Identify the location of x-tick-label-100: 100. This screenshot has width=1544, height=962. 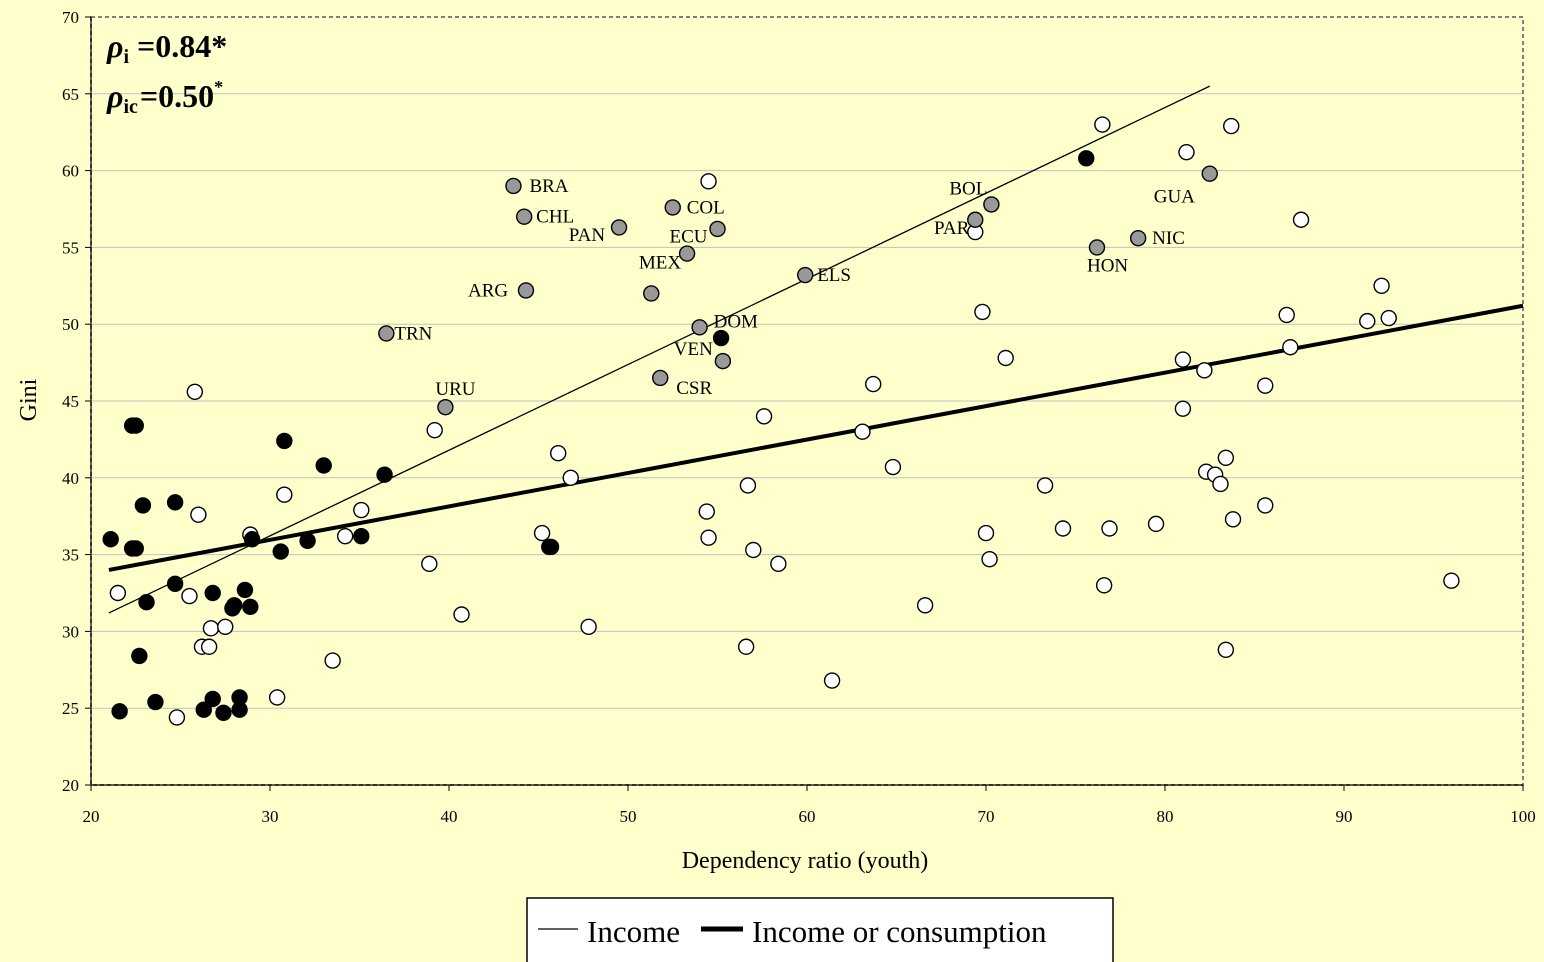
(1523, 816).